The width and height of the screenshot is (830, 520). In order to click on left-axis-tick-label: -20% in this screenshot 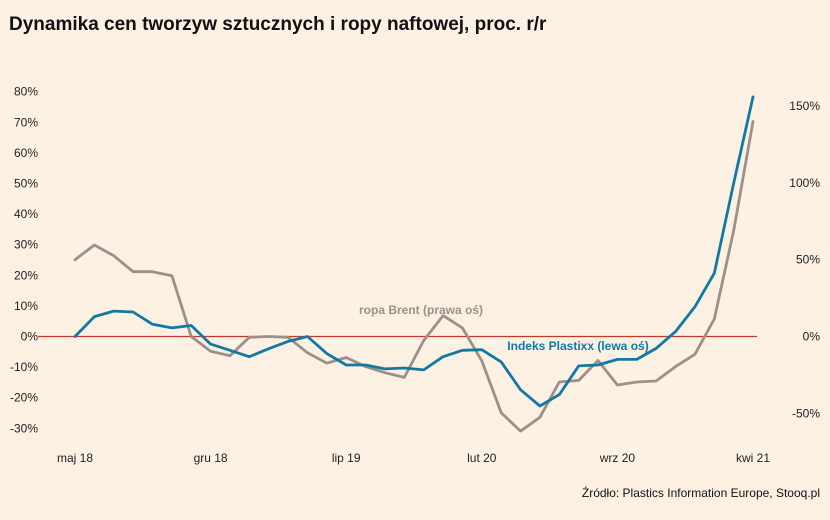, I will do `click(24, 398)`.